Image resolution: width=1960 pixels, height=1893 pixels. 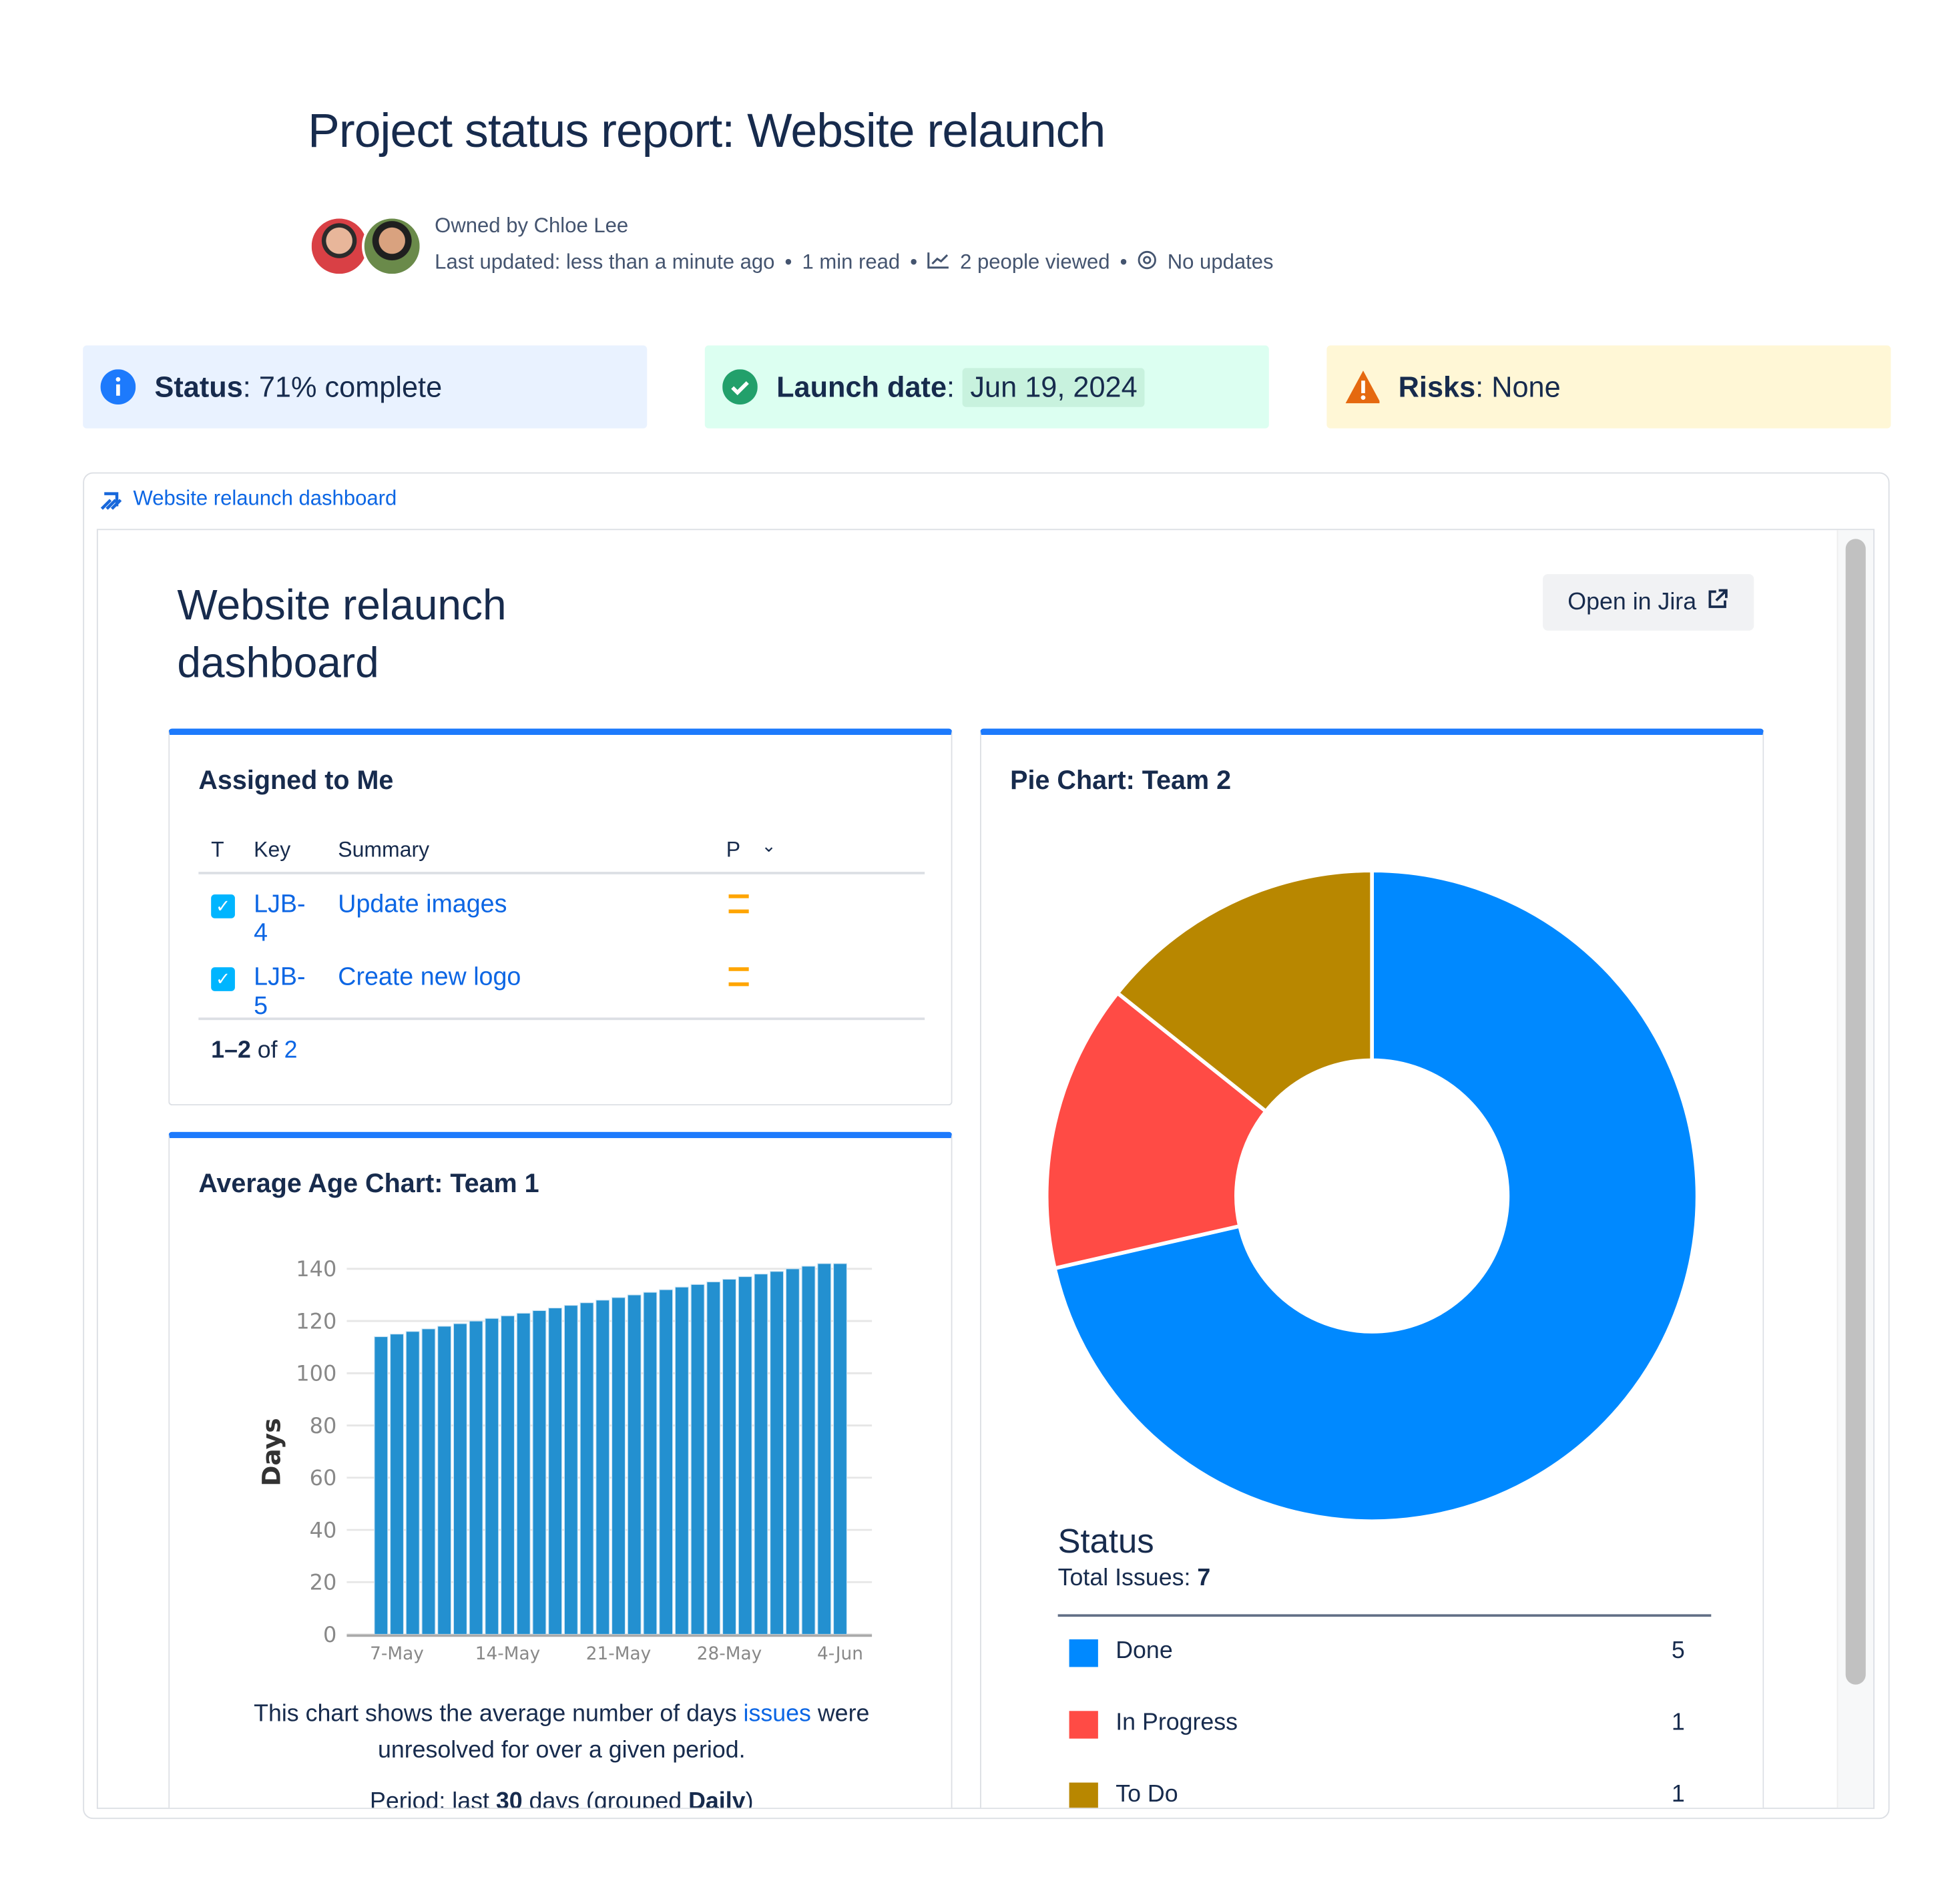 What do you see at coordinates (217, 850) in the screenshot?
I see `col-t: T` at bounding box center [217, 850].